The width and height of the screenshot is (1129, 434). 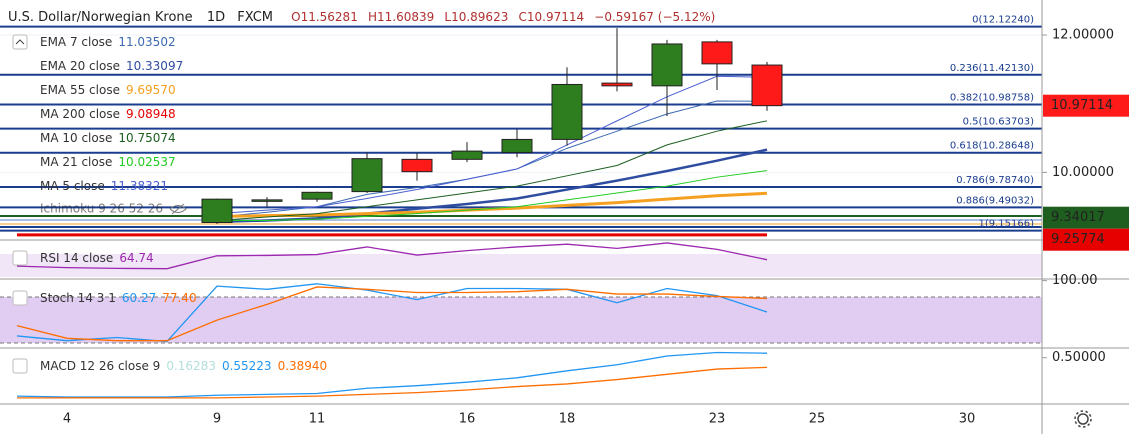 What do you see at coordinates (151, 114) in the screenshot?
I see `legend-value: 9.08948` at bounding box center [151, 114].